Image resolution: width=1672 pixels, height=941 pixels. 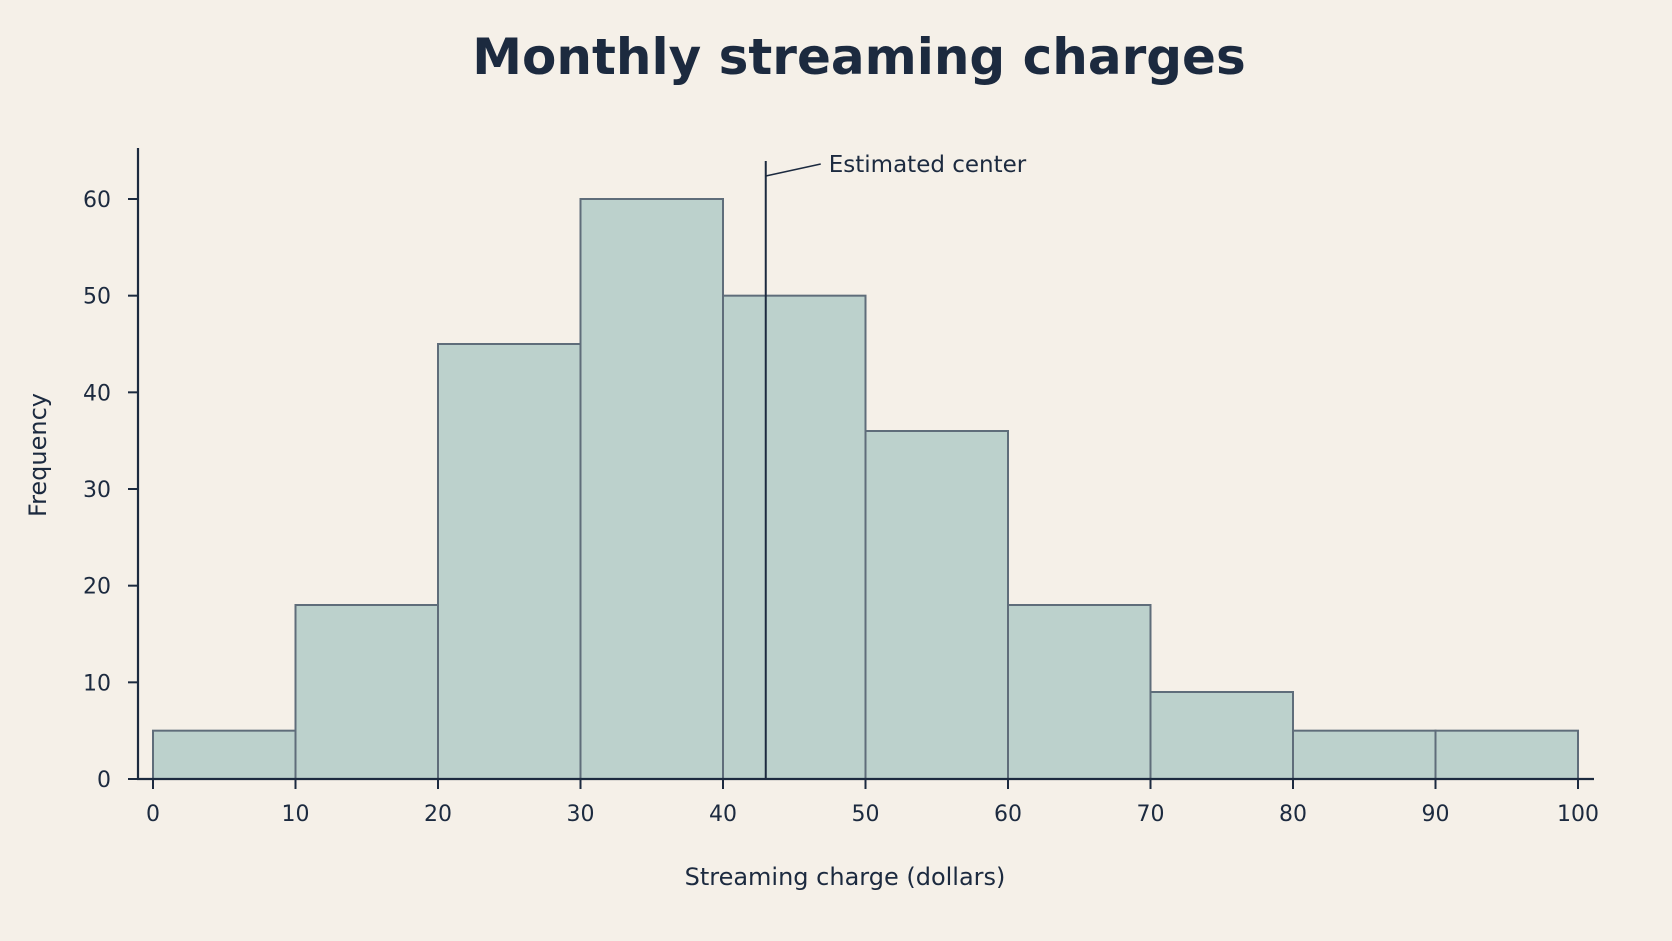 What do you see at coordinates (858, 57) in the screenshot?
I see `chart-title: Monthly streaming charges` at bounding box center [858, 57].